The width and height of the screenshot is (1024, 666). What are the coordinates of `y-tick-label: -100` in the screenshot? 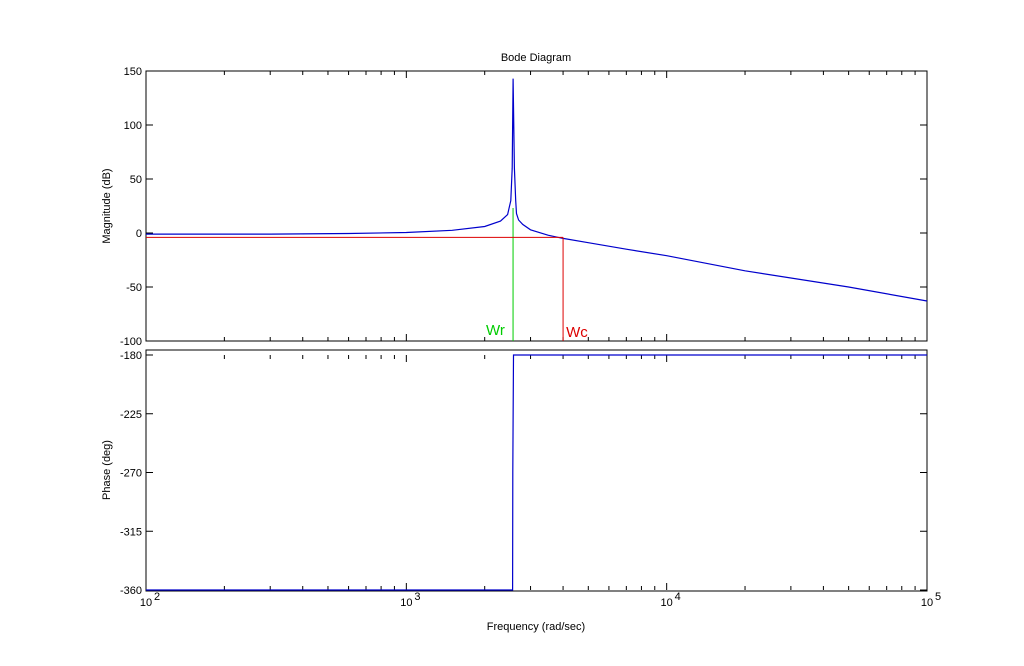 It's located at (131, 342).